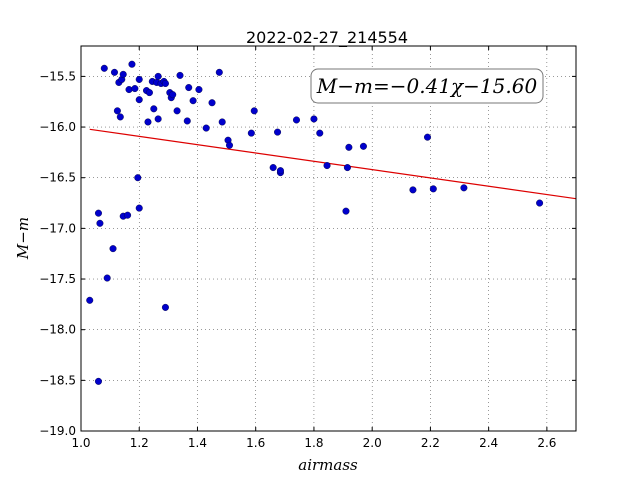  What do you see at coordinates (546, 443) in the screenshot?
I see `x-tick-label: 2.6` at bounding box center [546, 443].